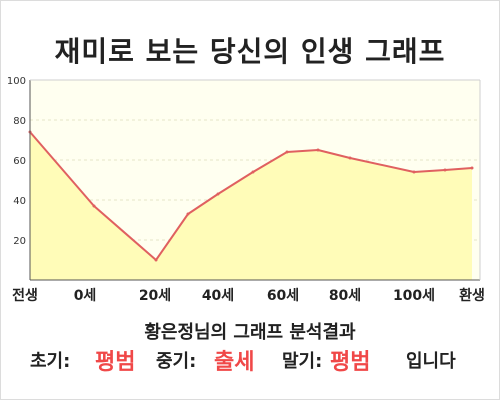 The image size is (500, 400). What do you see at coordinates (115, 362) in the screenshot?
I see `early-value: 평범` at bounding box center [115, 362].